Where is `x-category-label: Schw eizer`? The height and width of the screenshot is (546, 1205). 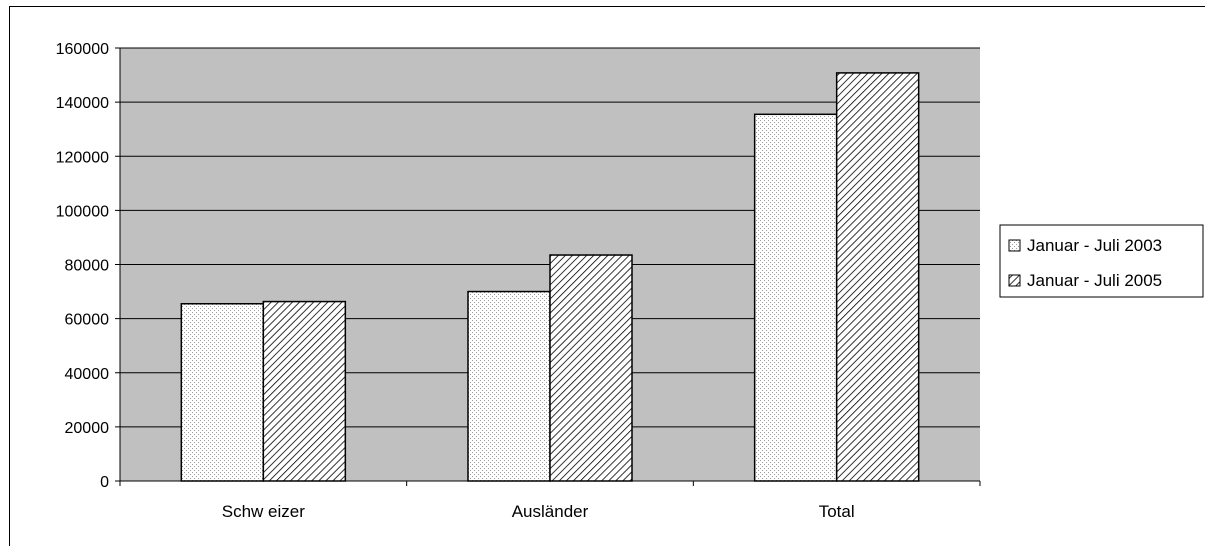
x-category-label: Schw eizer is located at coordinates (263, 511).